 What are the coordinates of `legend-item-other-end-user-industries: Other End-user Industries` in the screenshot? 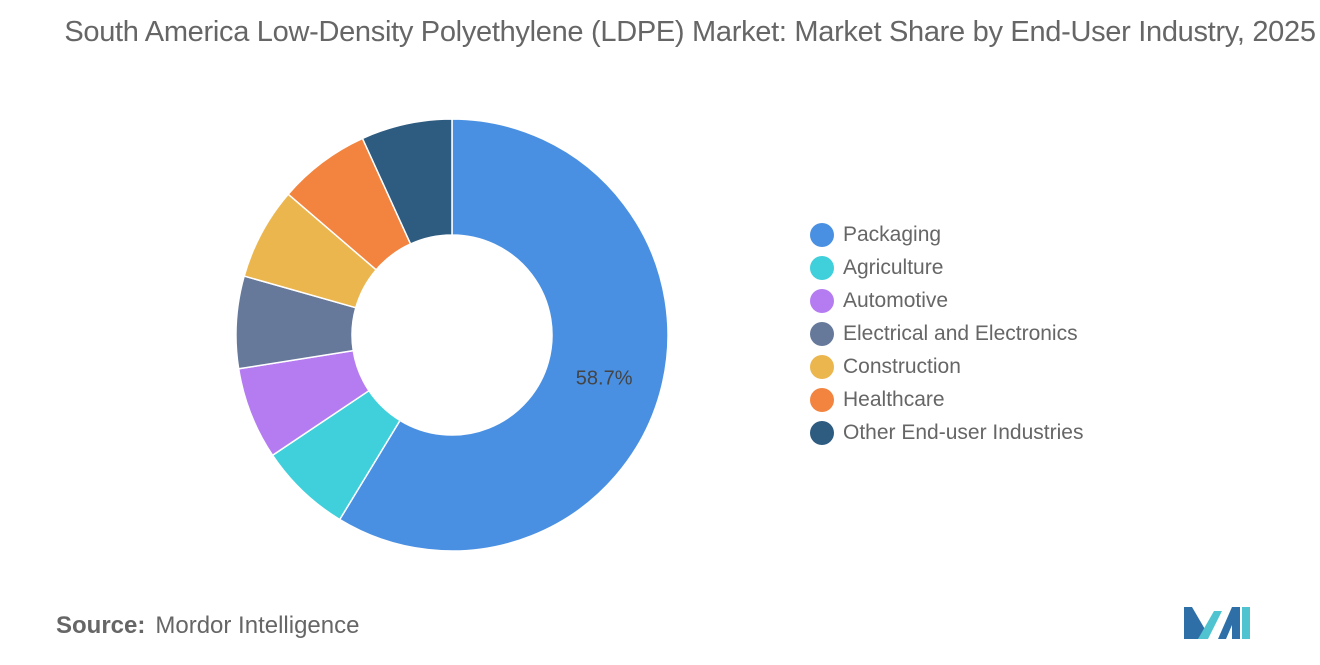 It's located at (946, 432).